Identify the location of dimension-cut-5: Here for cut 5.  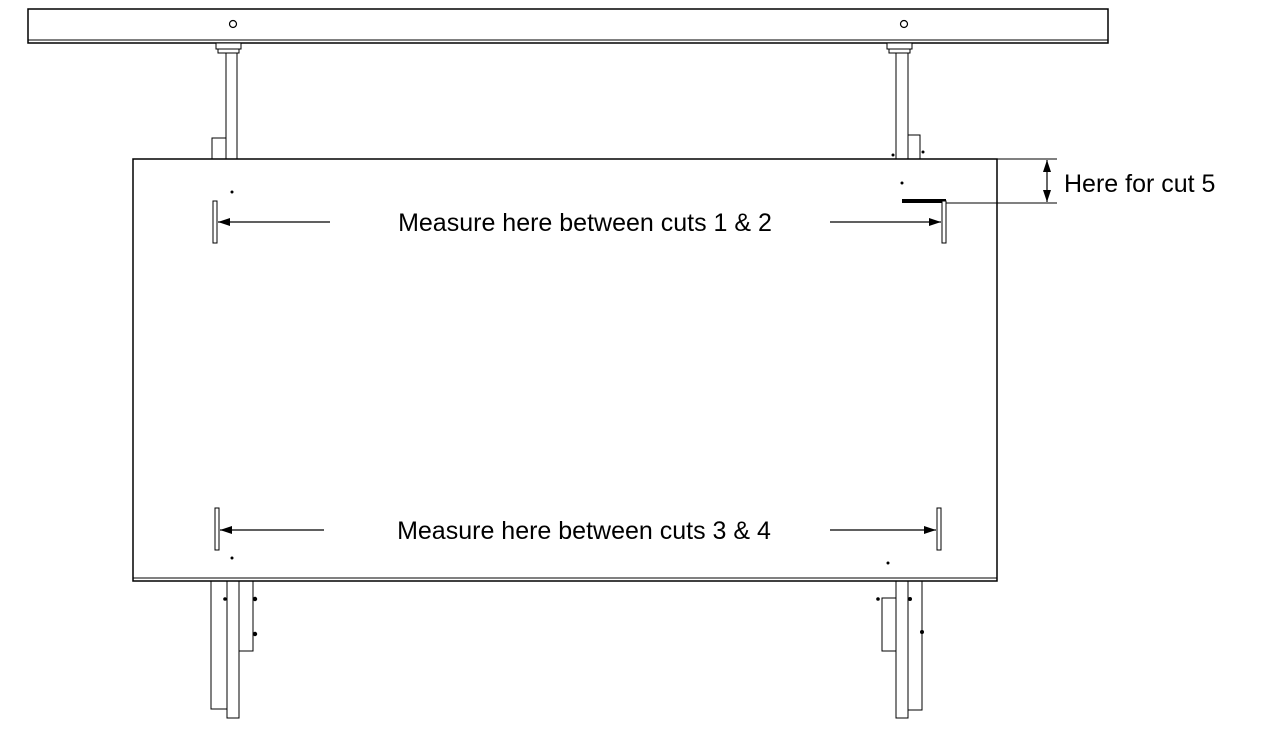
(1080, 181).